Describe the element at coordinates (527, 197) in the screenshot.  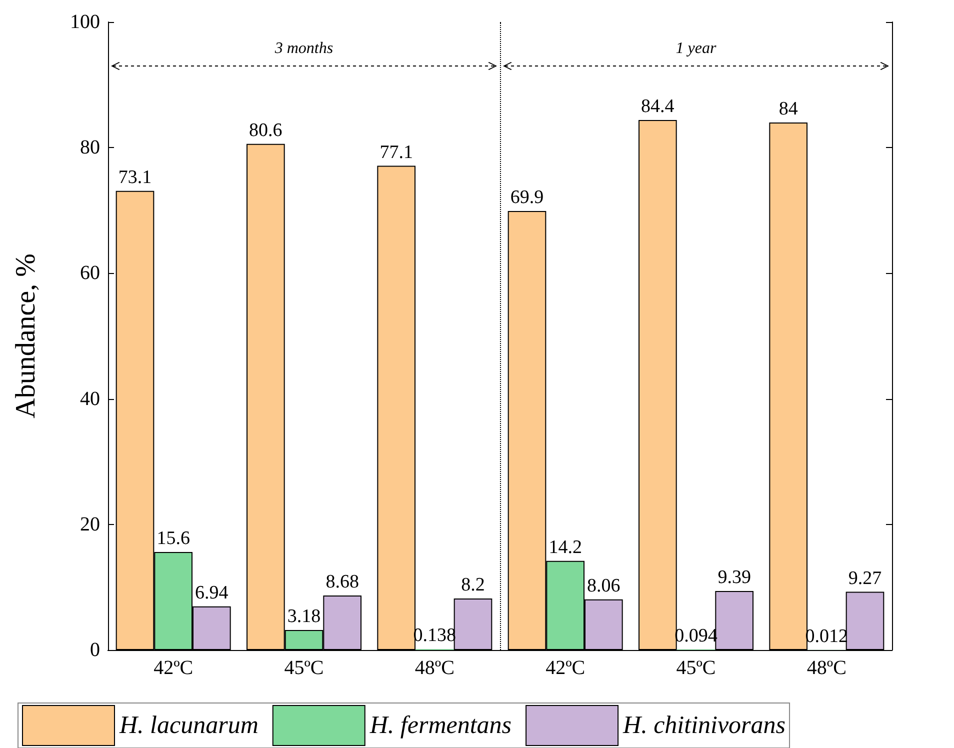
I see `data-label: 69.9` at that location.